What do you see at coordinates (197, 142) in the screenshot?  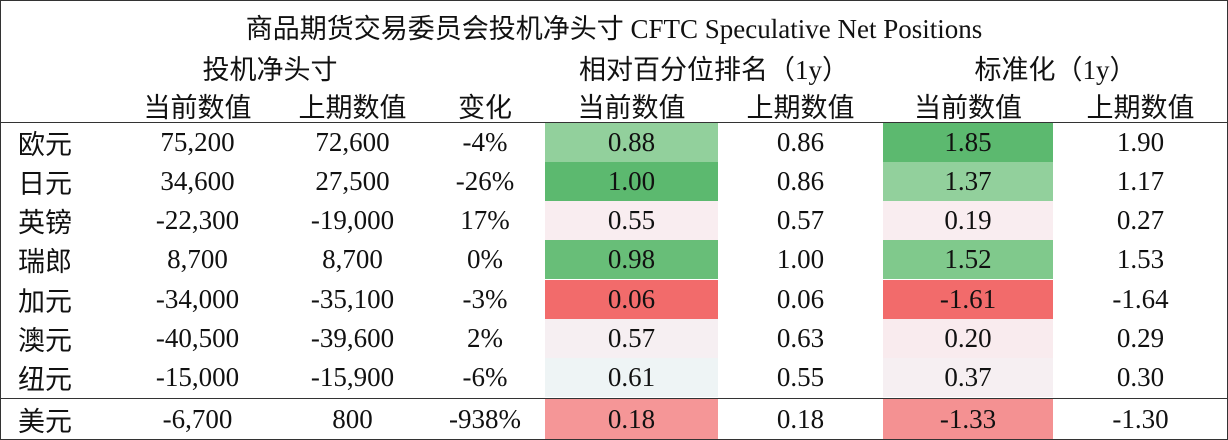 I see `table-cell: 75,200` at bounding box center [197, 142].